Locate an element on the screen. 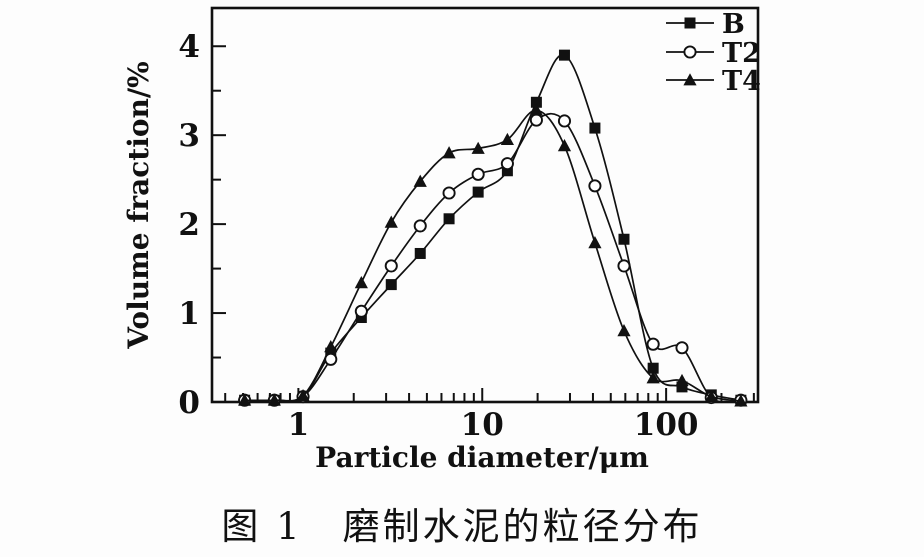 Image resolution: width=924 pixels, height=557 pixels. legend-item-T4: T4 is located at coordinates (713, 81).